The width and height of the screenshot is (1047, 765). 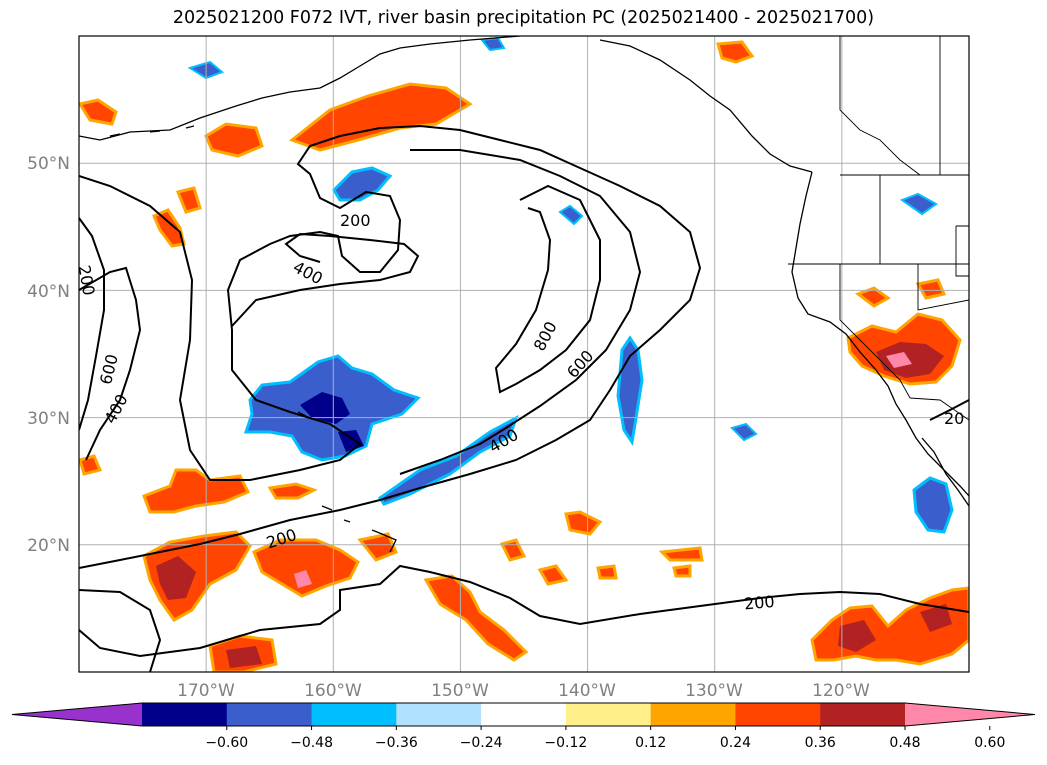 What do you see at coordinates (523, 691) in the screenshot?
I see `longitude-labels: 170°W 160°W 150°W 140°W 130°W 120°W` at bounding box center [523, 691].